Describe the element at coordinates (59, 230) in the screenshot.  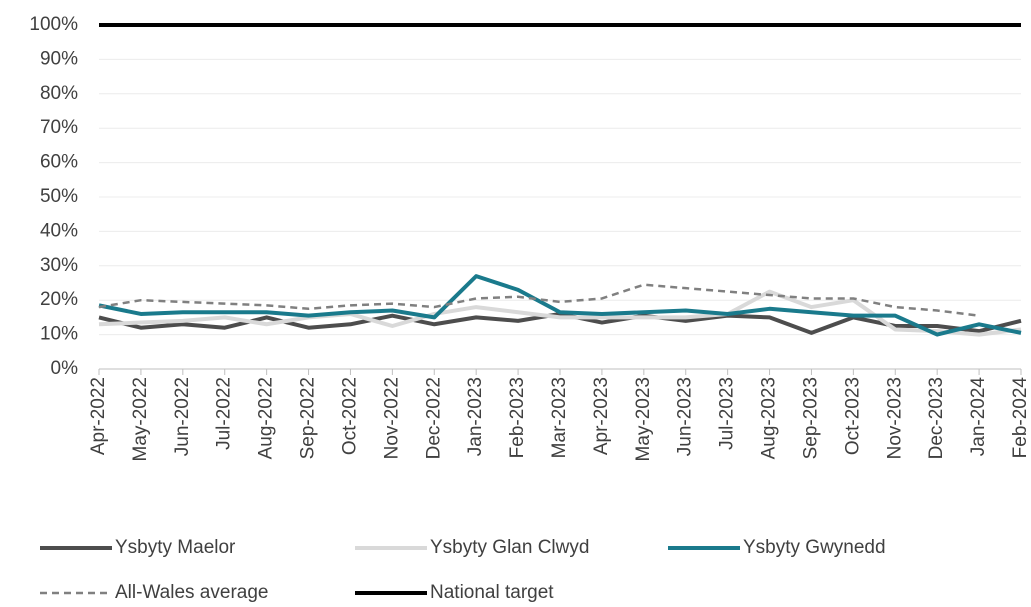
I see `y-tick-label: 40%` at that location.